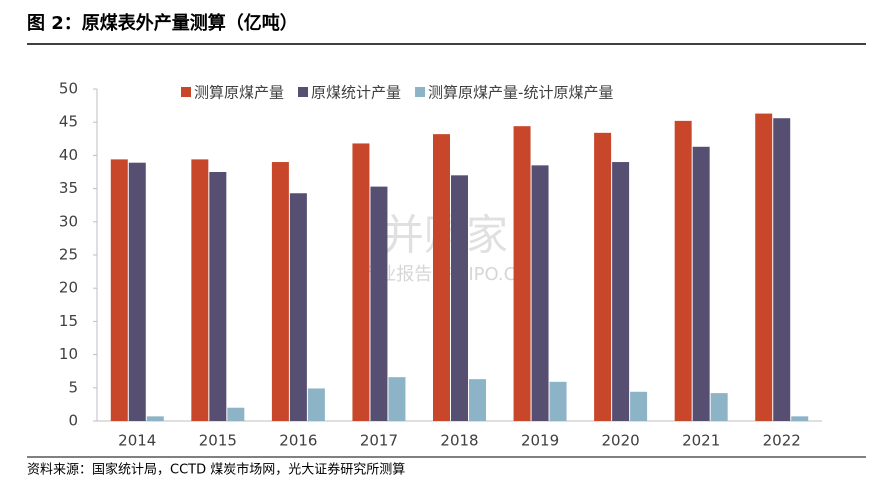 This screenshot has height=489, width=891. Describe the element at coordinates (68, 255) in the screenshot. I see `y-tick-label: 25` at that location.